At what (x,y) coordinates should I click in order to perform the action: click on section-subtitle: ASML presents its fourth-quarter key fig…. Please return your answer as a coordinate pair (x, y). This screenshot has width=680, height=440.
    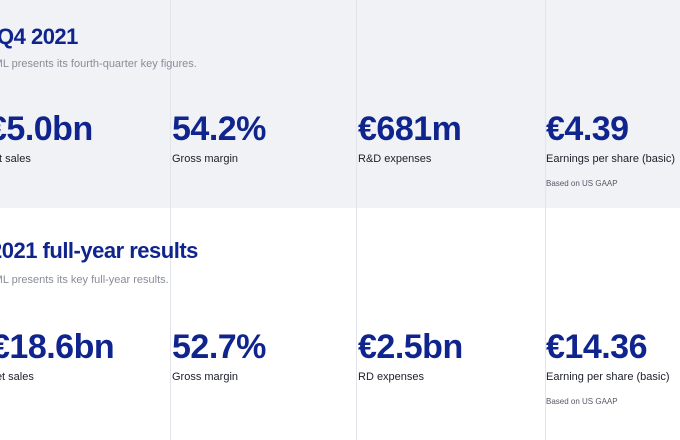
    Looking at the image, I should click on (98, 64).